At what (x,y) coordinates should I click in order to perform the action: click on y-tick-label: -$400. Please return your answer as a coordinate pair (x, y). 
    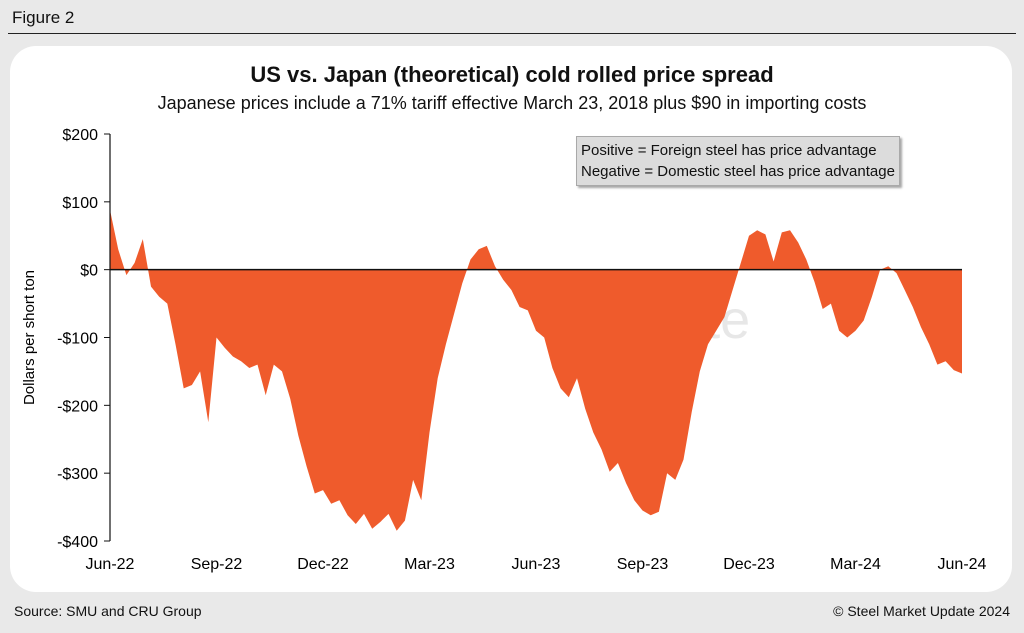
    Looking at the image, I should click on (77, 542).